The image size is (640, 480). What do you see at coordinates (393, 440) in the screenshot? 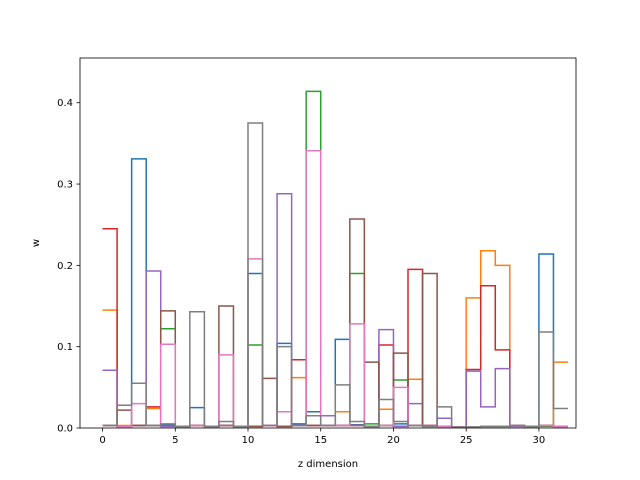
I see `x-tick-label: 20` at bounding box center [393, 440].